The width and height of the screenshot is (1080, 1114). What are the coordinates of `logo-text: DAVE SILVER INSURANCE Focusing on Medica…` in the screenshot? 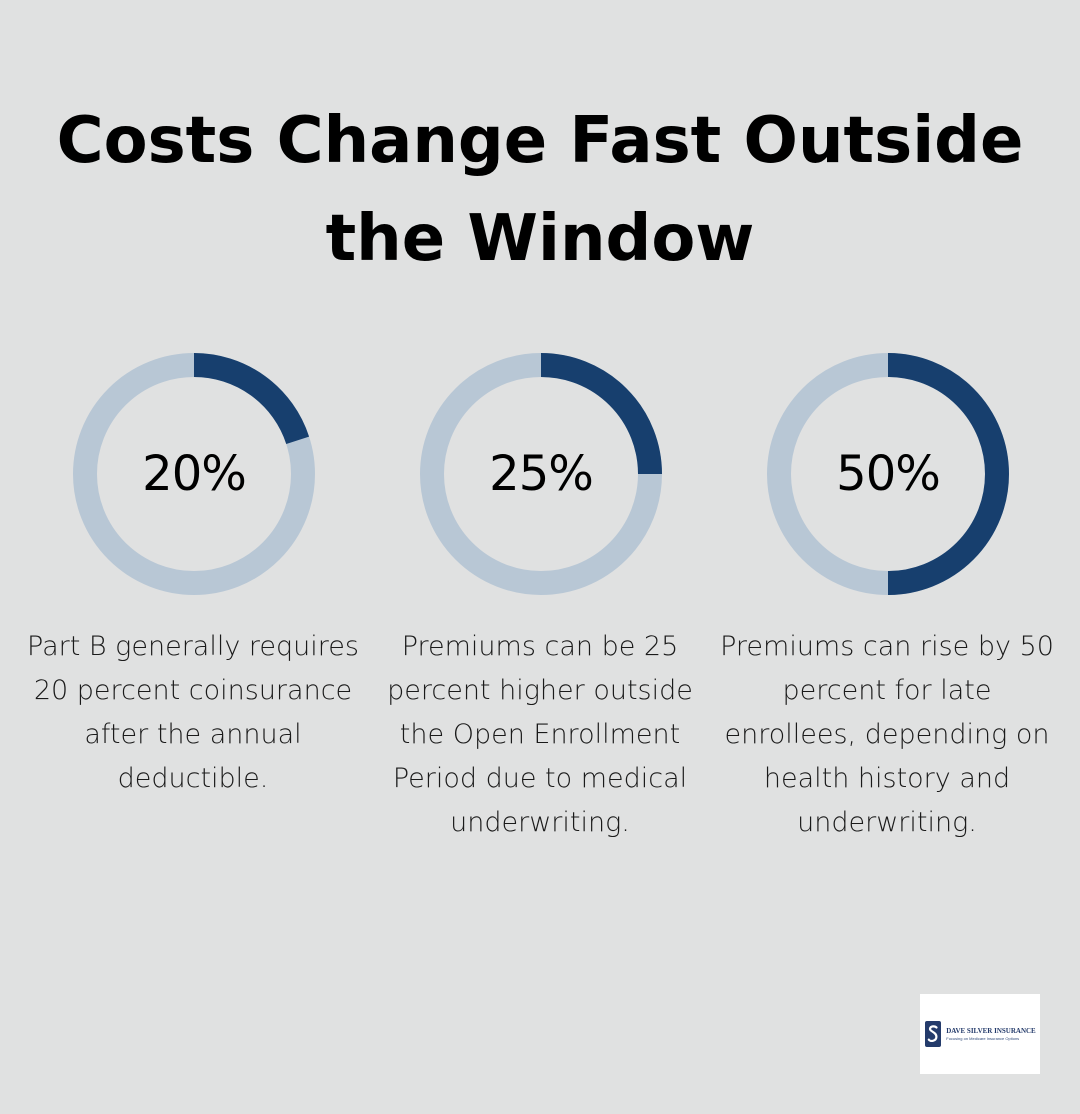 It's located at (990, 1034).